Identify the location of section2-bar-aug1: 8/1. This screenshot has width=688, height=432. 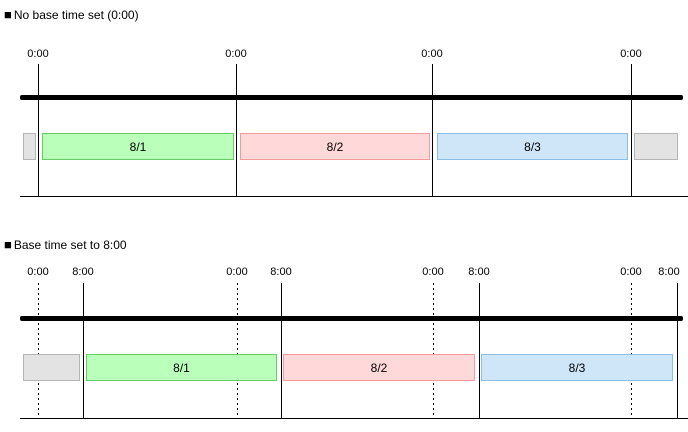
(181, 367).